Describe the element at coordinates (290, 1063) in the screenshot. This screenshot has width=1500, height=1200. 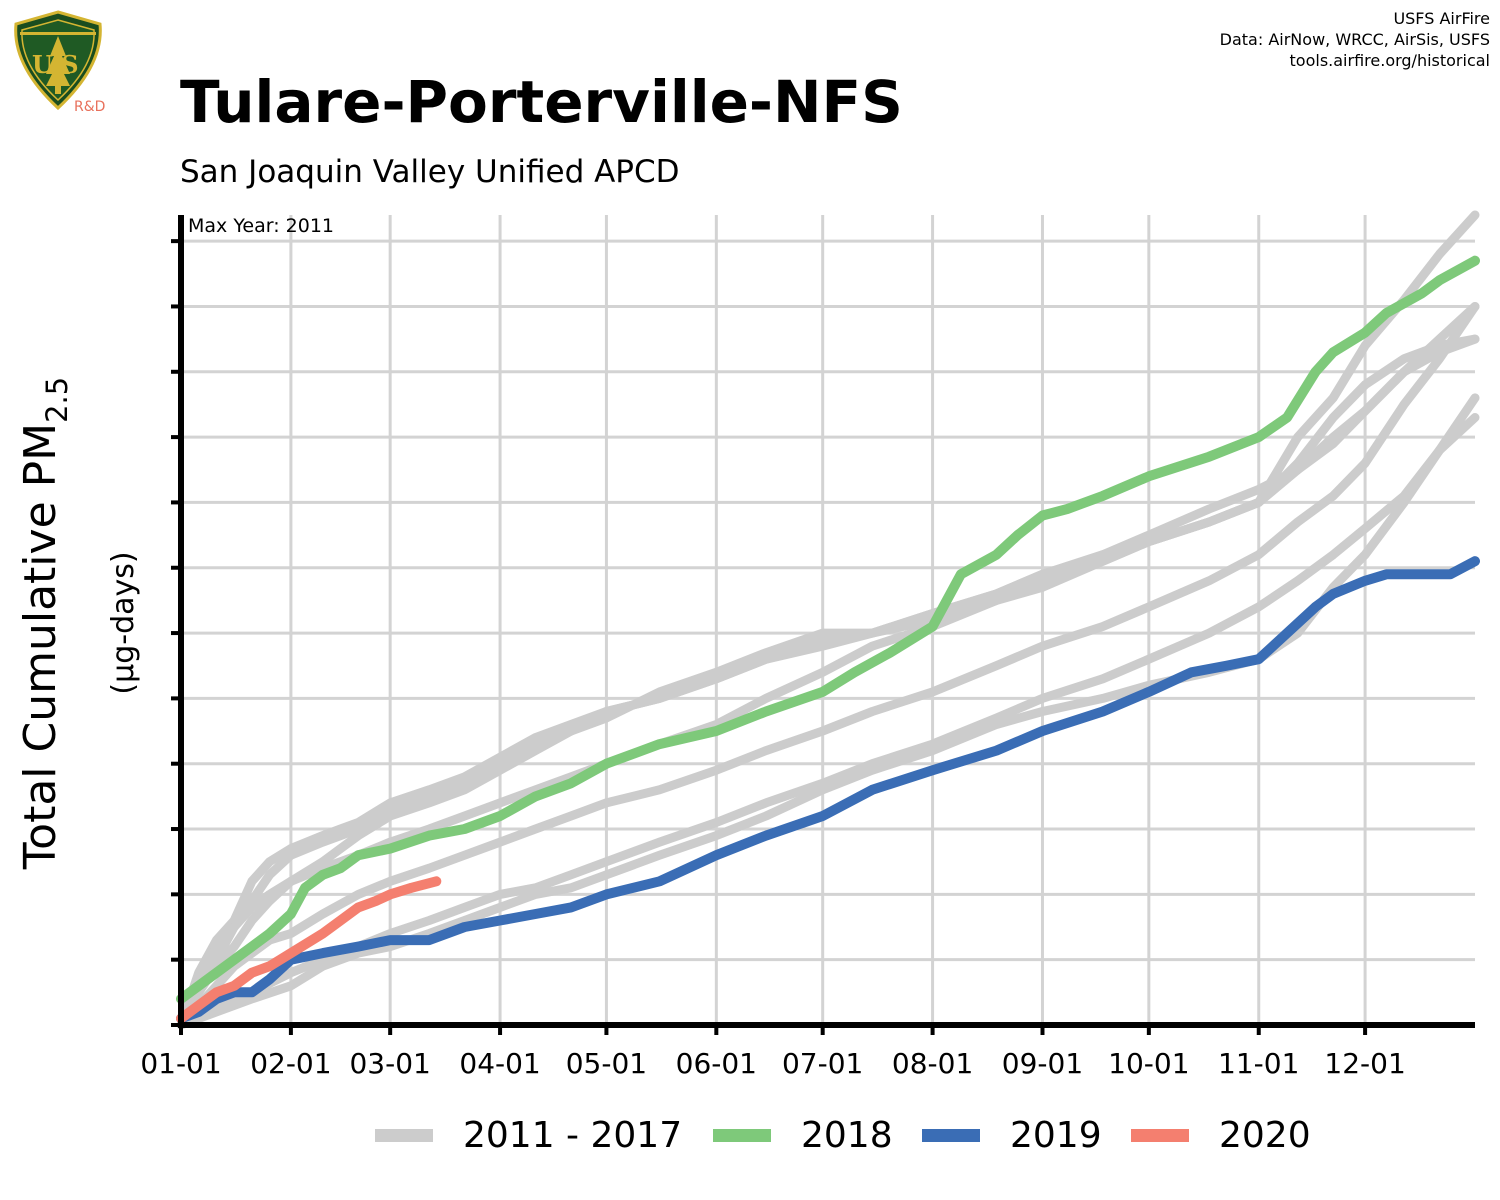
I see `x-tick-label: 02-01` at that location.